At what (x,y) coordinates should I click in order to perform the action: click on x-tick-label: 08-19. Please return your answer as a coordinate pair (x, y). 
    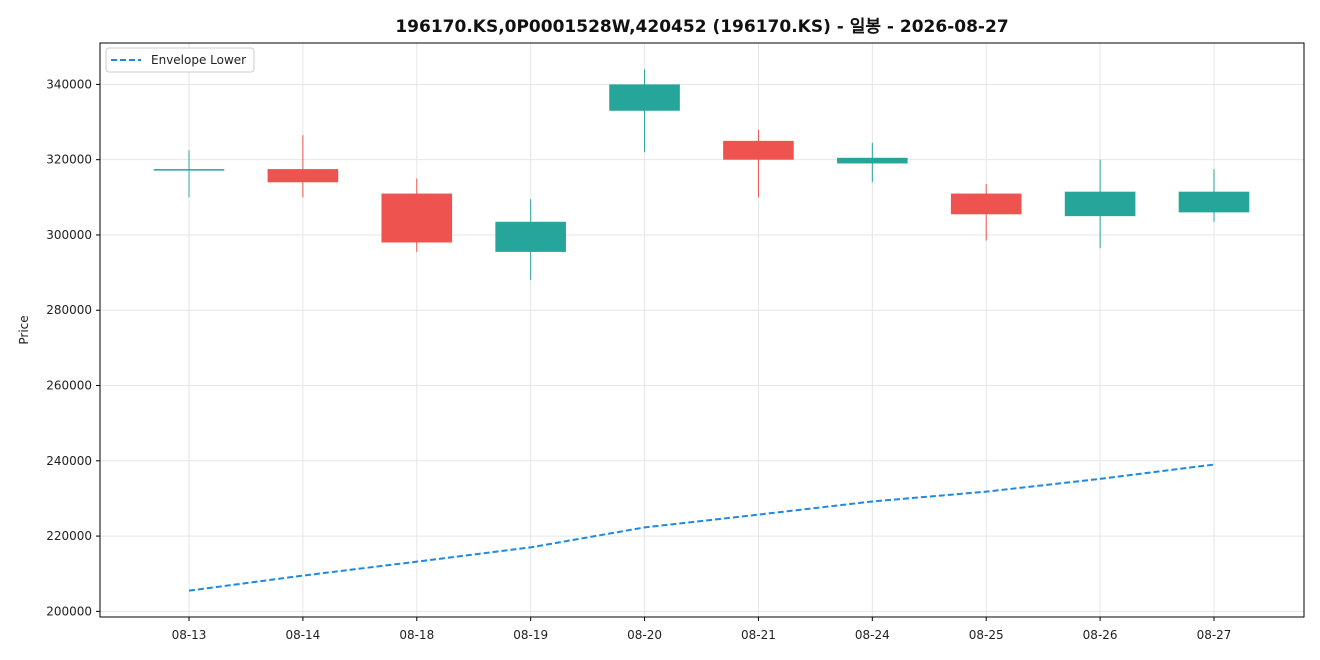
    Looking at the image, I should click on (530, 635).